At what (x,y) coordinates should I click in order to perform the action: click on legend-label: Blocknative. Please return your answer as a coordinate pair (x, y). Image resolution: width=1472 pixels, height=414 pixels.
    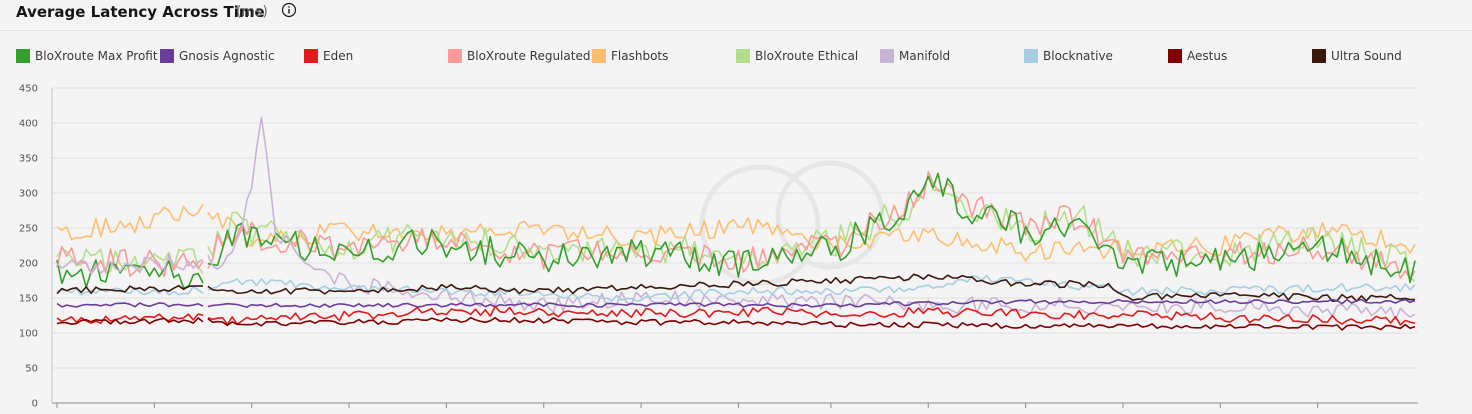
    Looking at the image, I should click on (1078, 56).